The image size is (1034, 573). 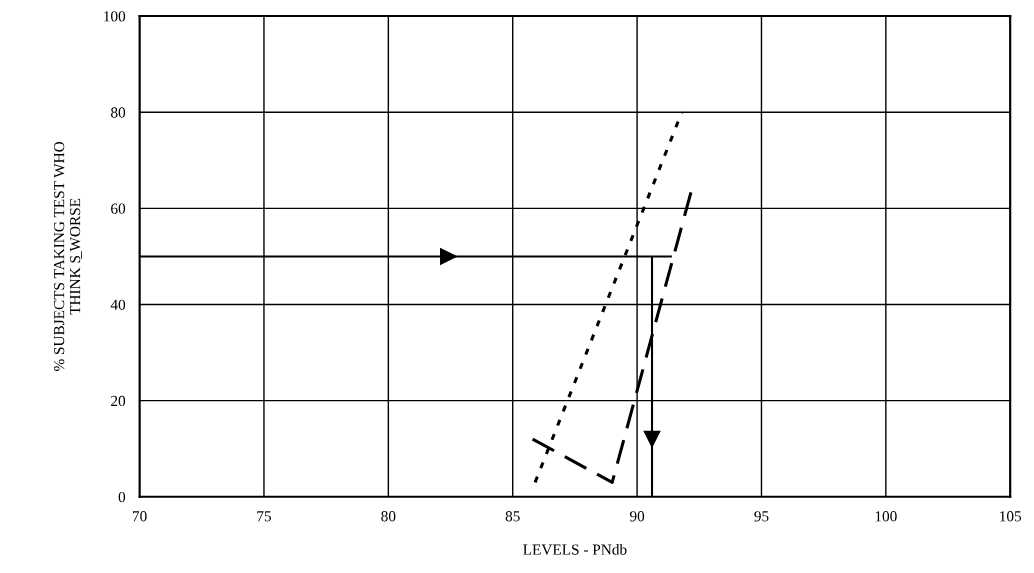 I want to click on y-tick-label: 0, so click(x=122, y=497).